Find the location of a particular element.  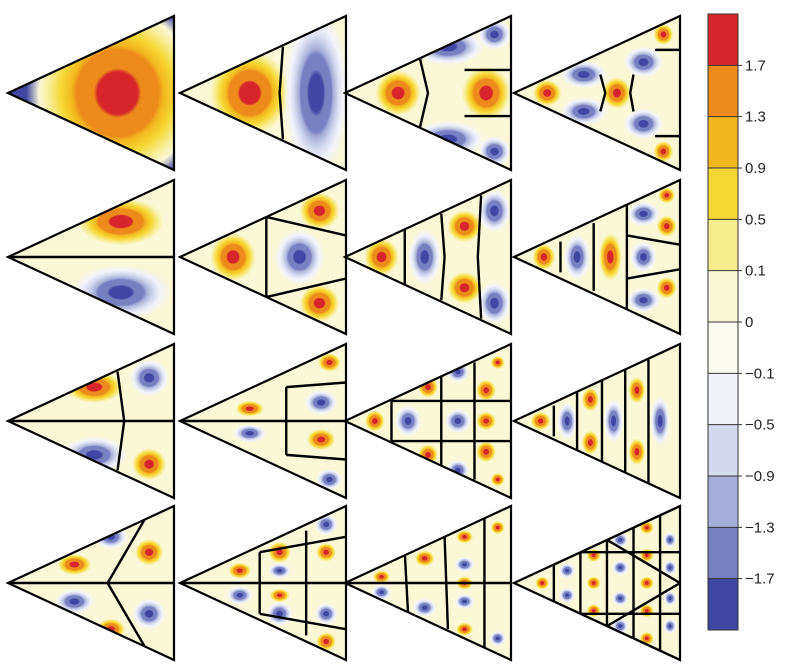

colorbar: 1.7 1.3 0.9 0.5 0.1 0 −0.1 −0.5 −0.9 −1.3 −1.7 is located at coordinates (741, 322).